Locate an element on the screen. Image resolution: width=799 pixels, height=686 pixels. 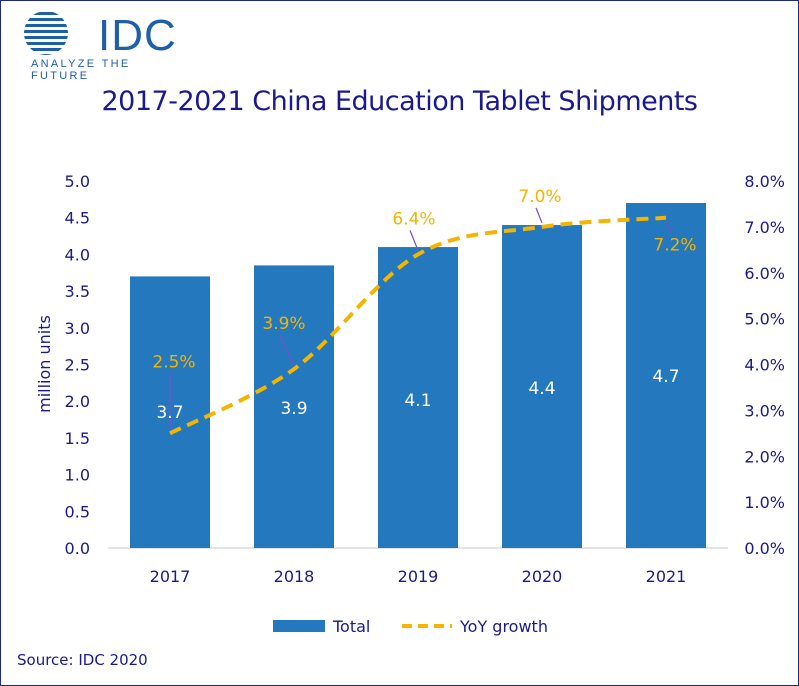
logo-tagline: ANALYZE THE FUTURE is located at coordinates (81, 70).